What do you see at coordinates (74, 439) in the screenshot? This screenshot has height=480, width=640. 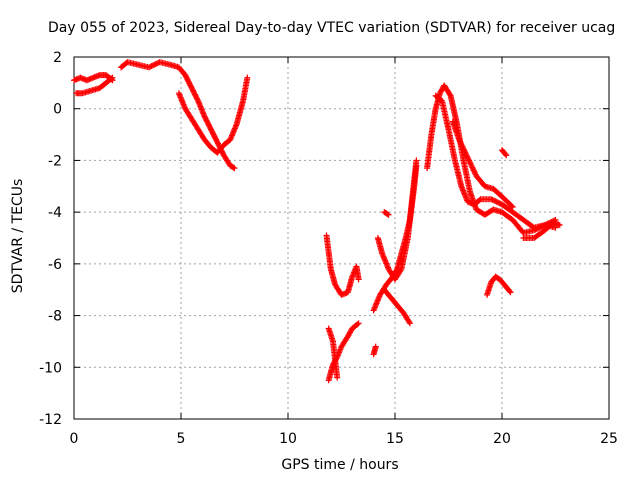 I see `x-tick-label: 0` at bounding box center [74, 439].